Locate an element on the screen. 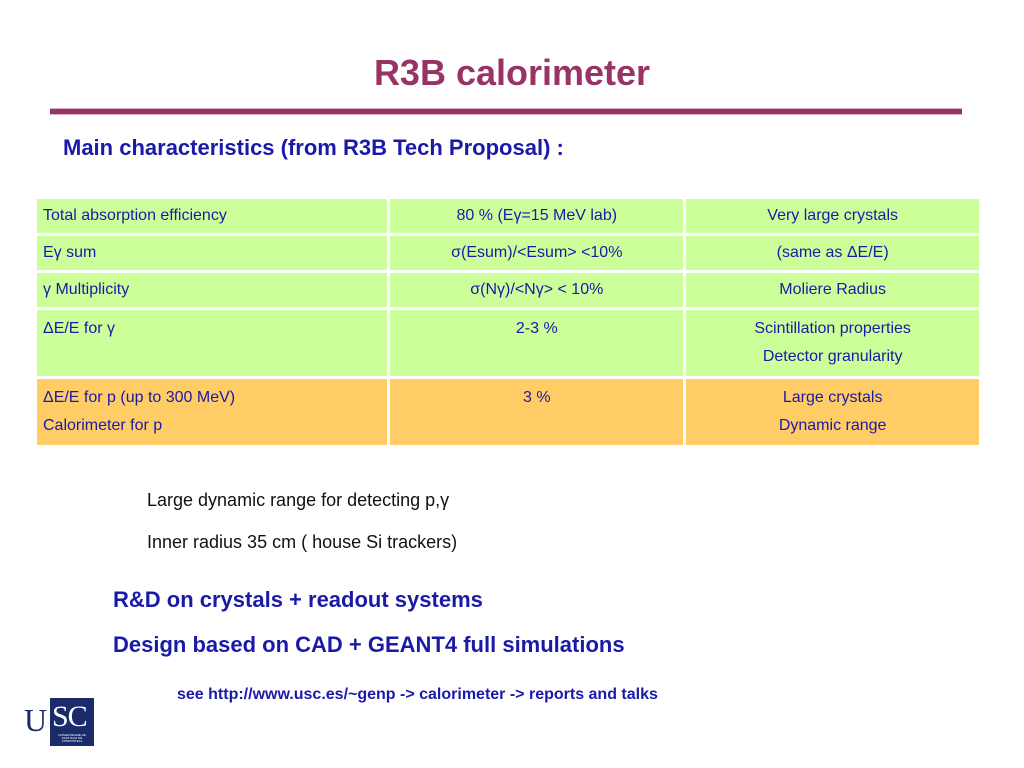  cell-line: 3 % is located at coordinates (537, 397).